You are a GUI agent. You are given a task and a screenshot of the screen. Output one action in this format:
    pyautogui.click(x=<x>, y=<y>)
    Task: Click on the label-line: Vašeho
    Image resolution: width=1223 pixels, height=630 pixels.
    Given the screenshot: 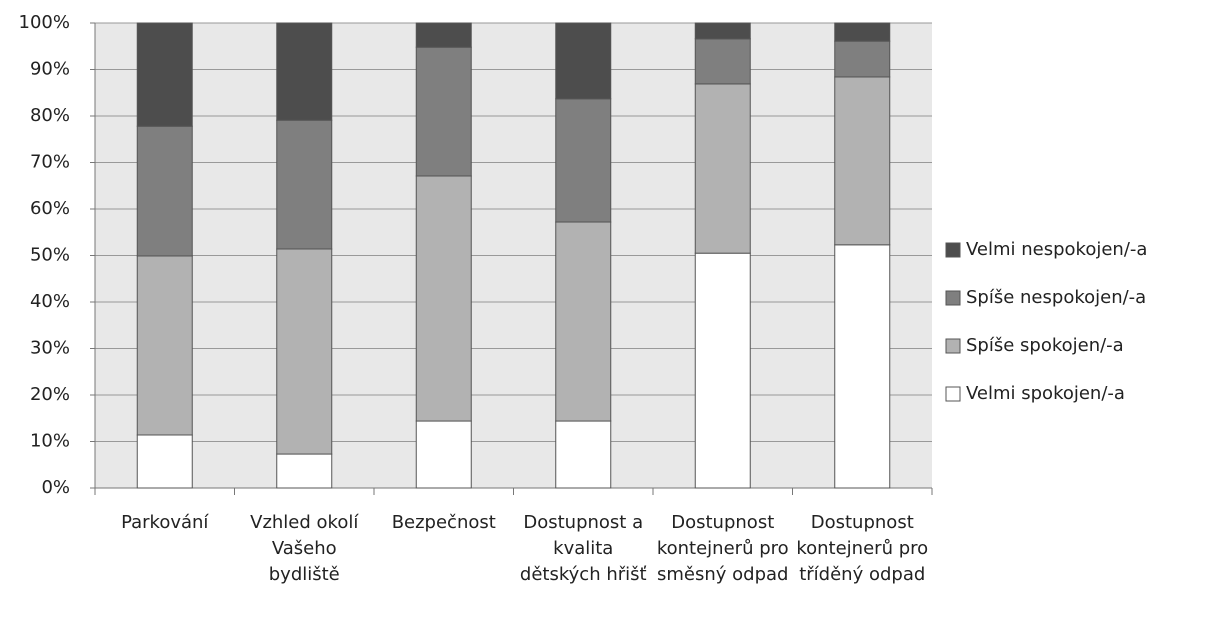 What is the action you would take?
    pyautogui.click(x=304, y=548)
    